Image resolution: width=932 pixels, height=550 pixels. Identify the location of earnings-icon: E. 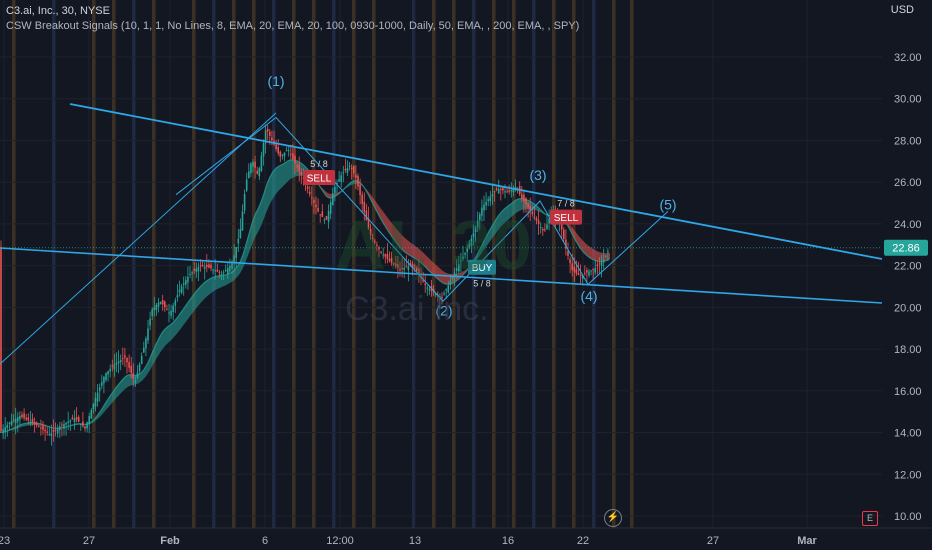
(870, 518).